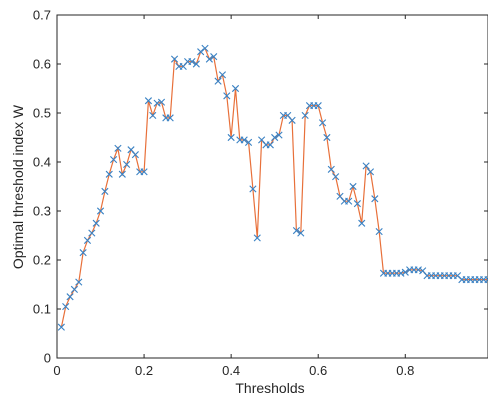  I want to click on y-tick-label: 0.6, so click(42, 64).